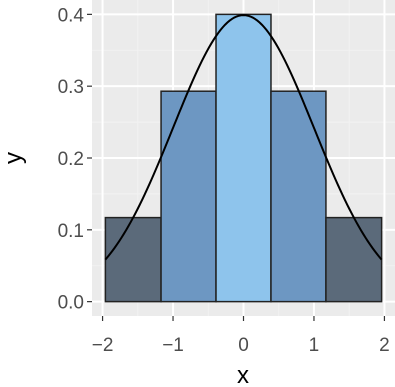 This screenshot has height=387, width=395. What do you see at coordinates (71, 15) in the screenshot?
I see `y-tick-label: 0.4` at bounding box center [71, 15].